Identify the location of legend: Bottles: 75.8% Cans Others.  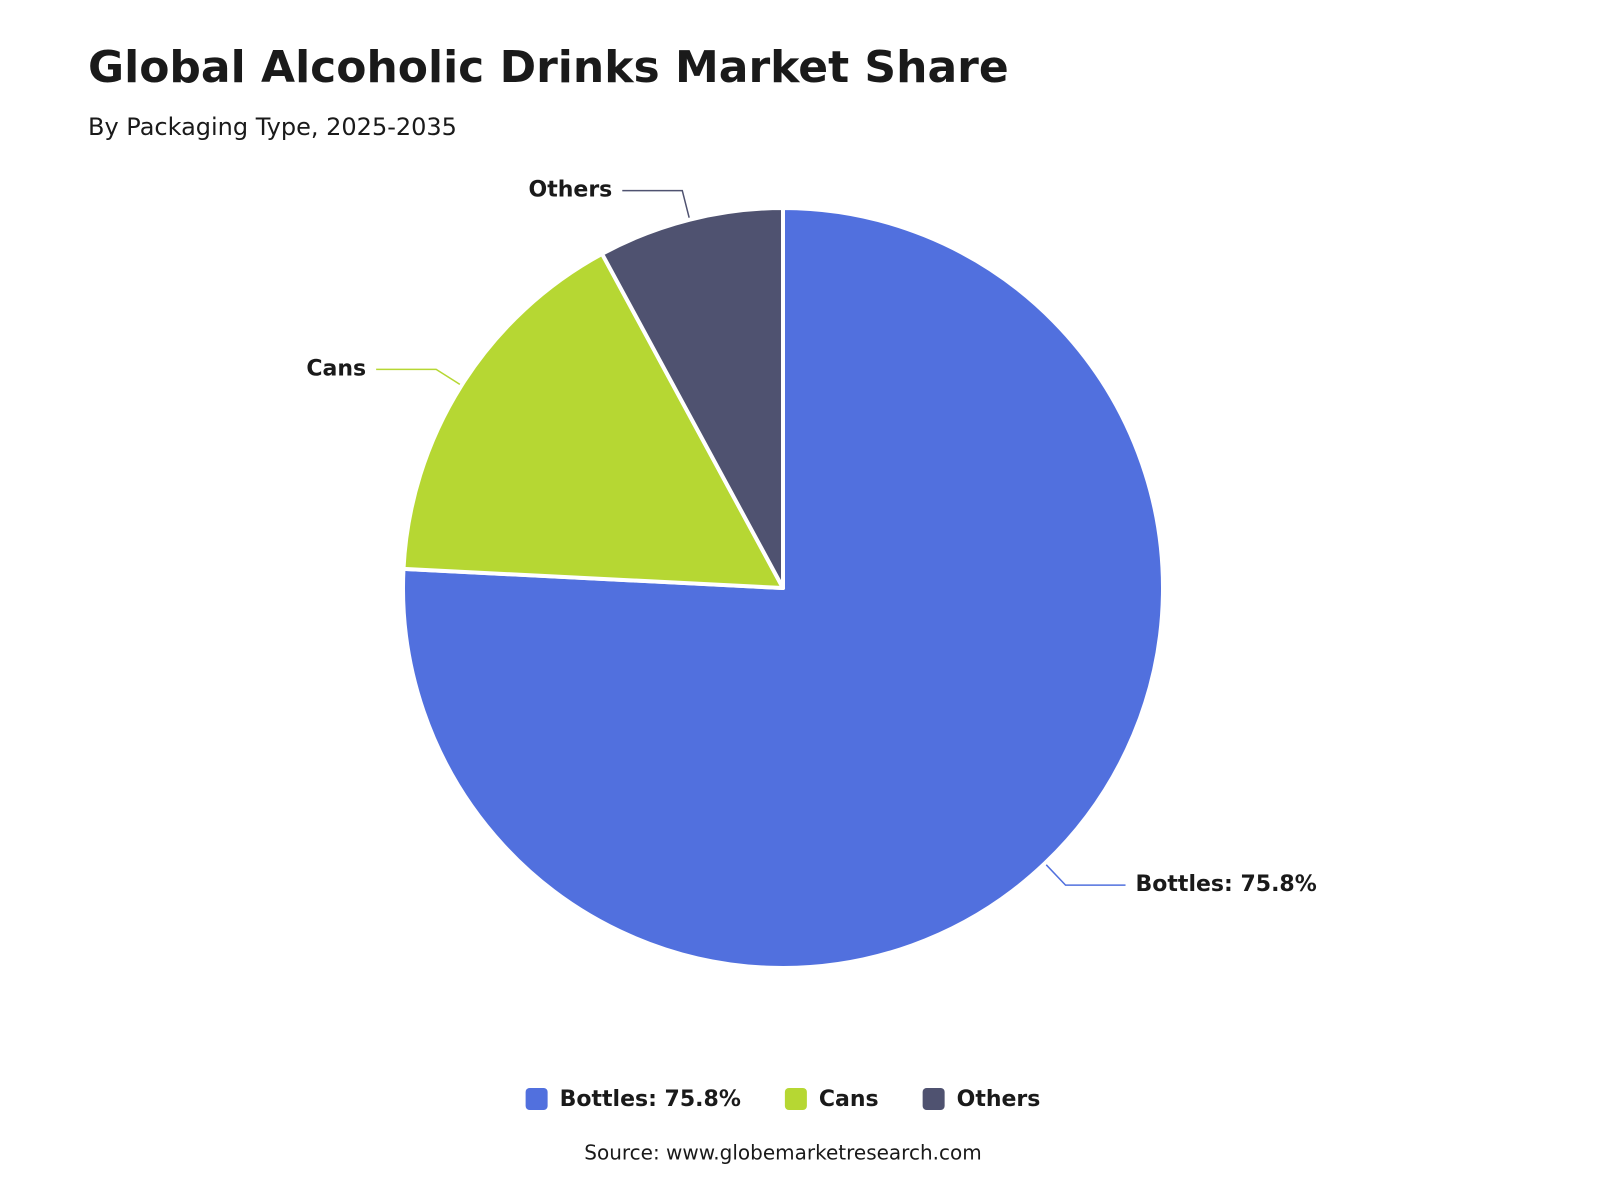
(783, 1099).